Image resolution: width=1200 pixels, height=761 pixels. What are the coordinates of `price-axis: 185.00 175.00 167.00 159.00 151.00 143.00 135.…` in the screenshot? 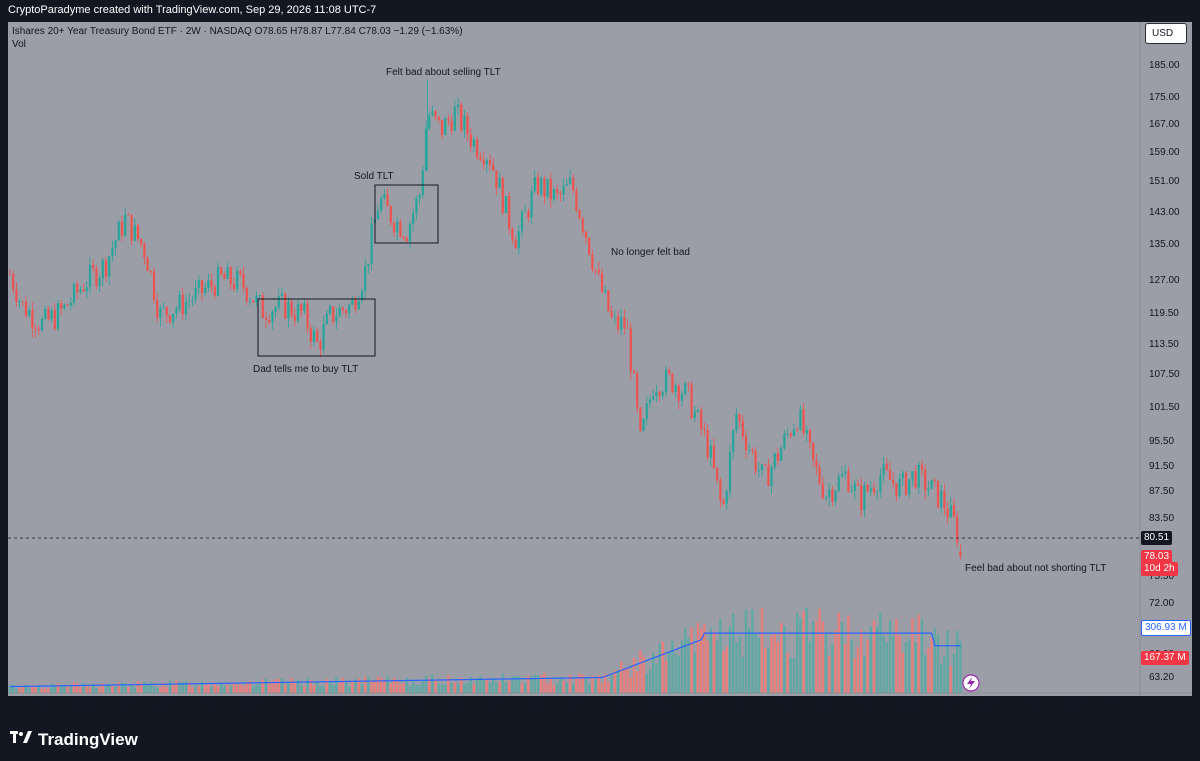 It's located at (1164, 371).